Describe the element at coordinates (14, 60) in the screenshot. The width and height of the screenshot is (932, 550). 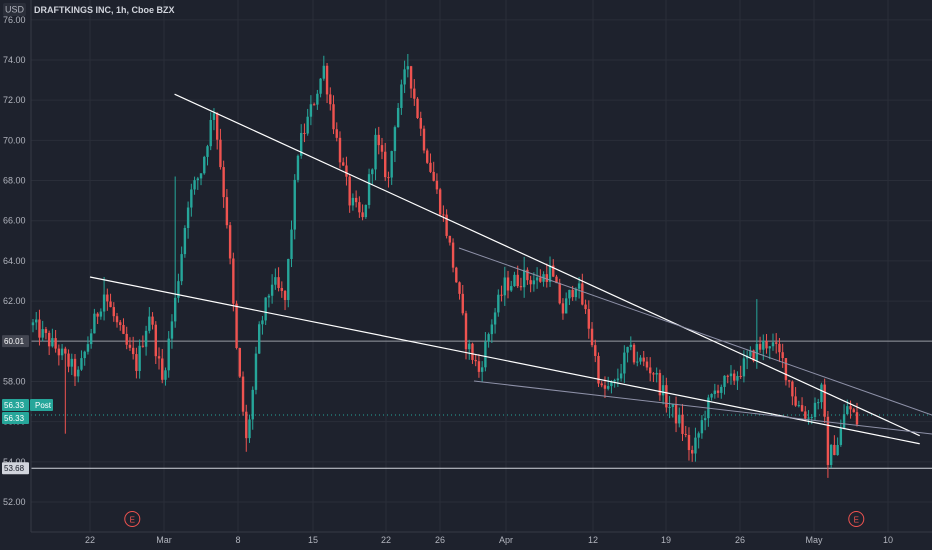
I see `y-tick-label: 74.00` at that location.